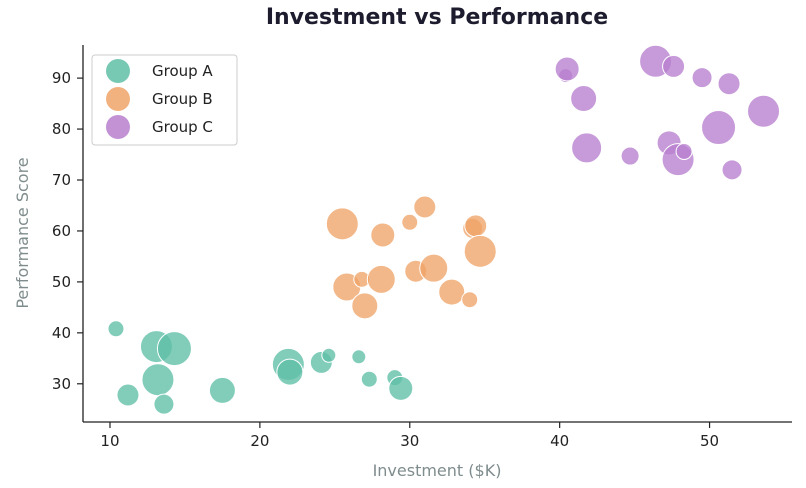  Describe the element at coordinates (559, 441) in the screenshot. I see `x-tick-label: 40` at that location.